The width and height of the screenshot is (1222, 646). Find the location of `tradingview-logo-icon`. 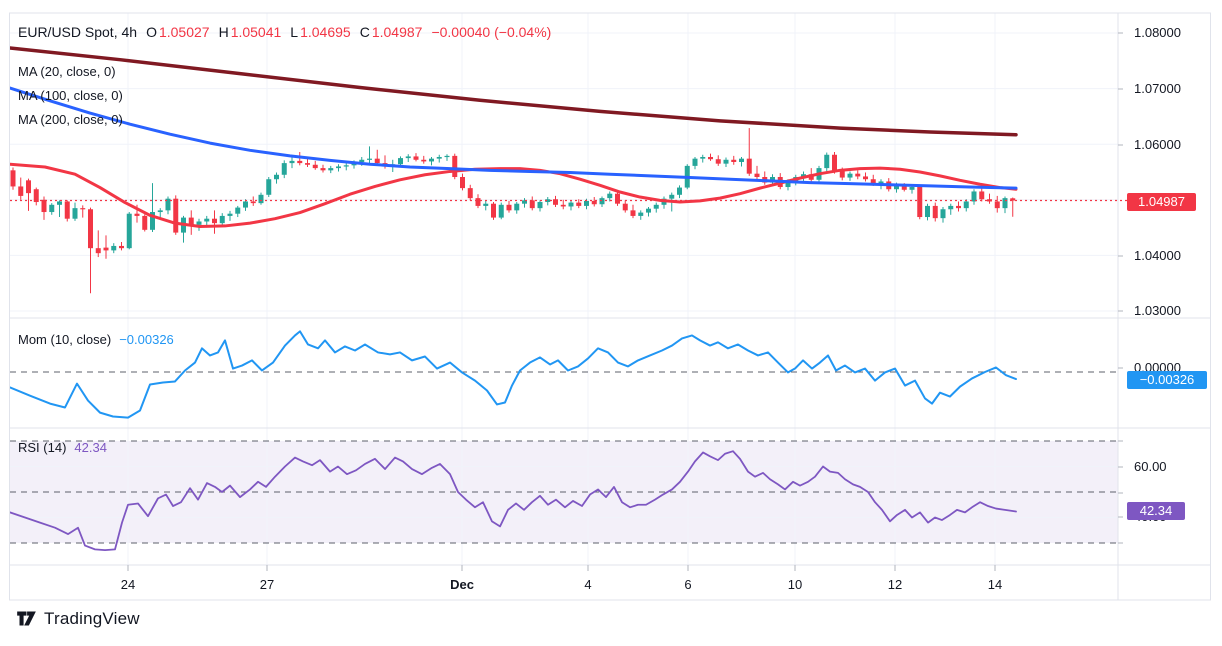

tradingview-logo-icon is located at coordinates (26, 618).